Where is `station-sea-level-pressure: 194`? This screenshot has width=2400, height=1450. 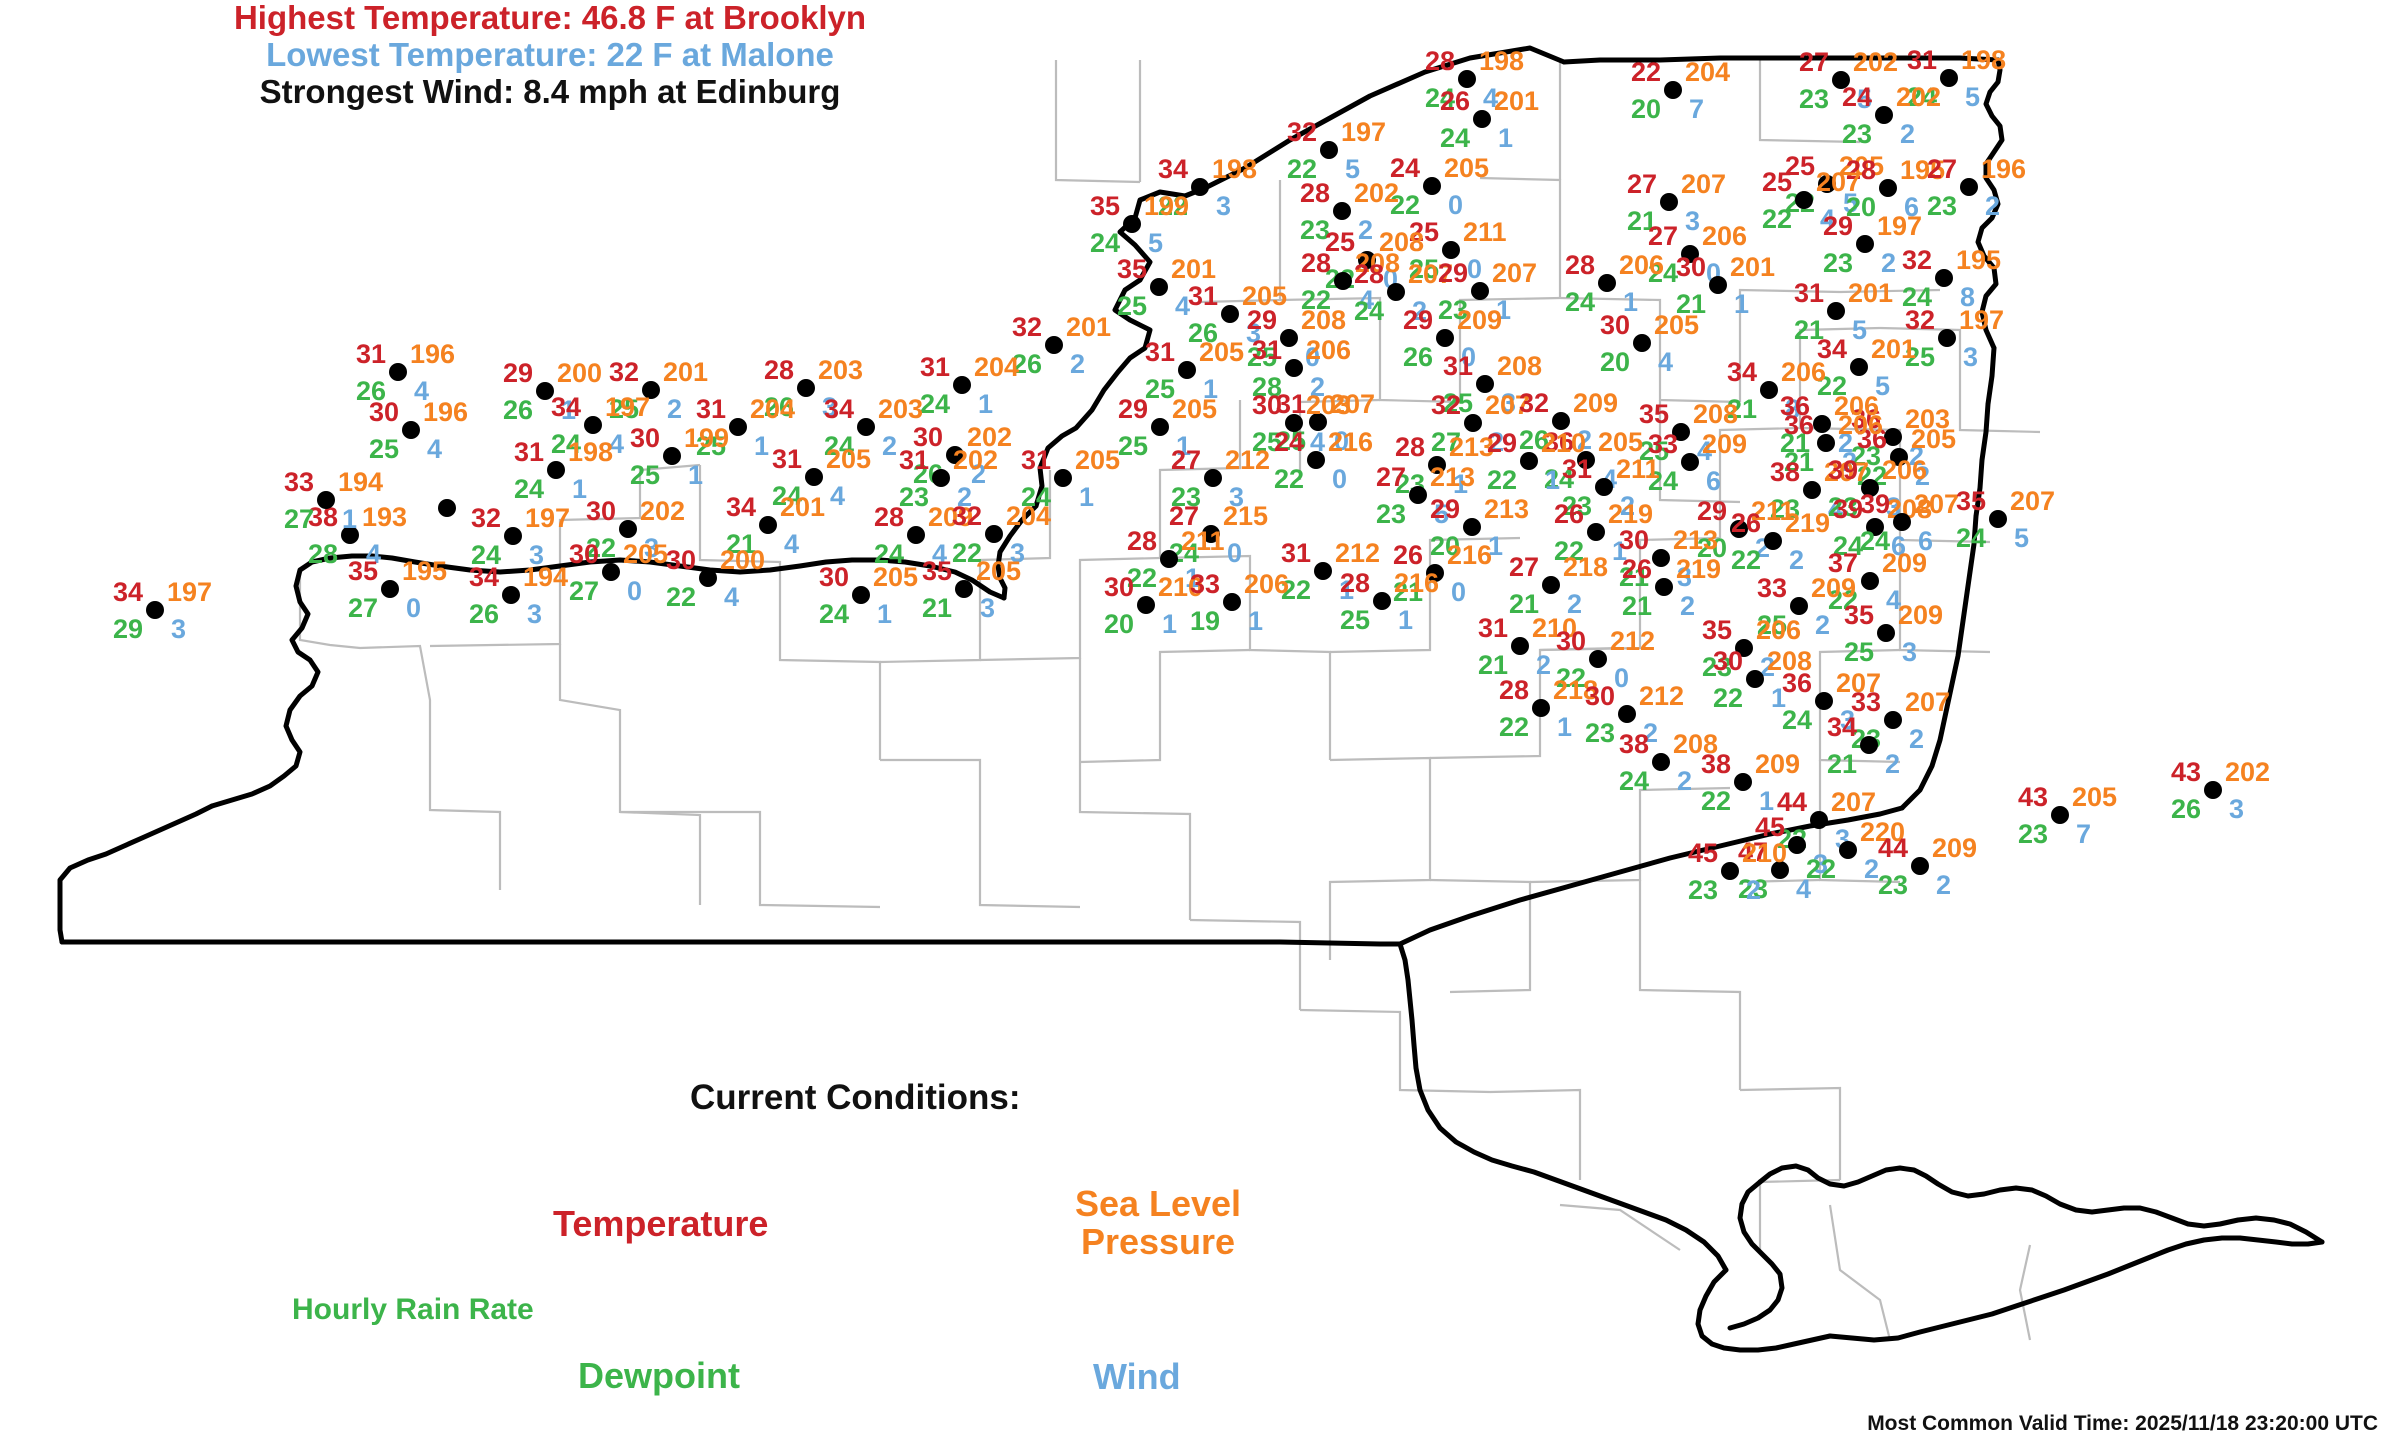
station-sea-level-pressure: 194 is located at coordinates (361, 482).